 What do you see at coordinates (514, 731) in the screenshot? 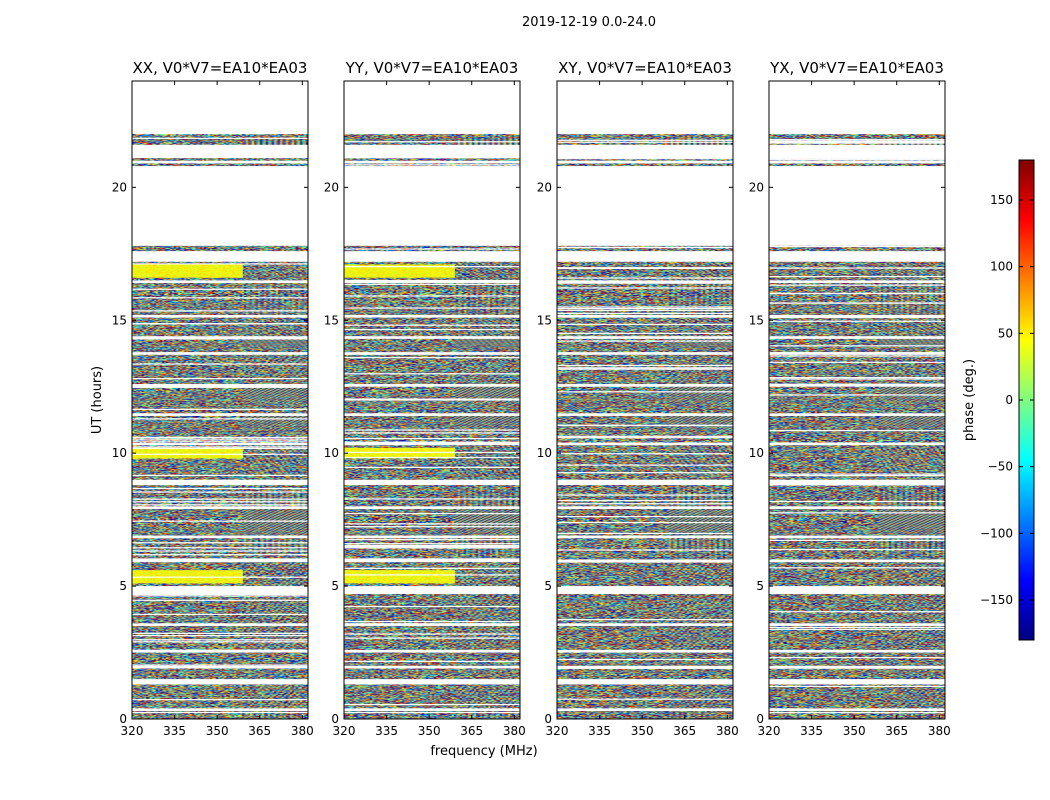
I see `x-tick-label: 380` at bounding box center [514, 731].